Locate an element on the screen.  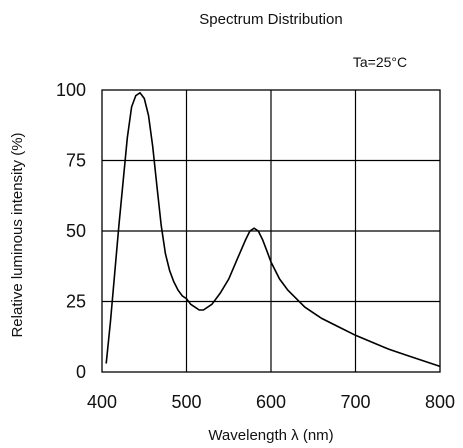
x-tick-labels: 400 500 600 700 800 is located at coordinates (271, 402).